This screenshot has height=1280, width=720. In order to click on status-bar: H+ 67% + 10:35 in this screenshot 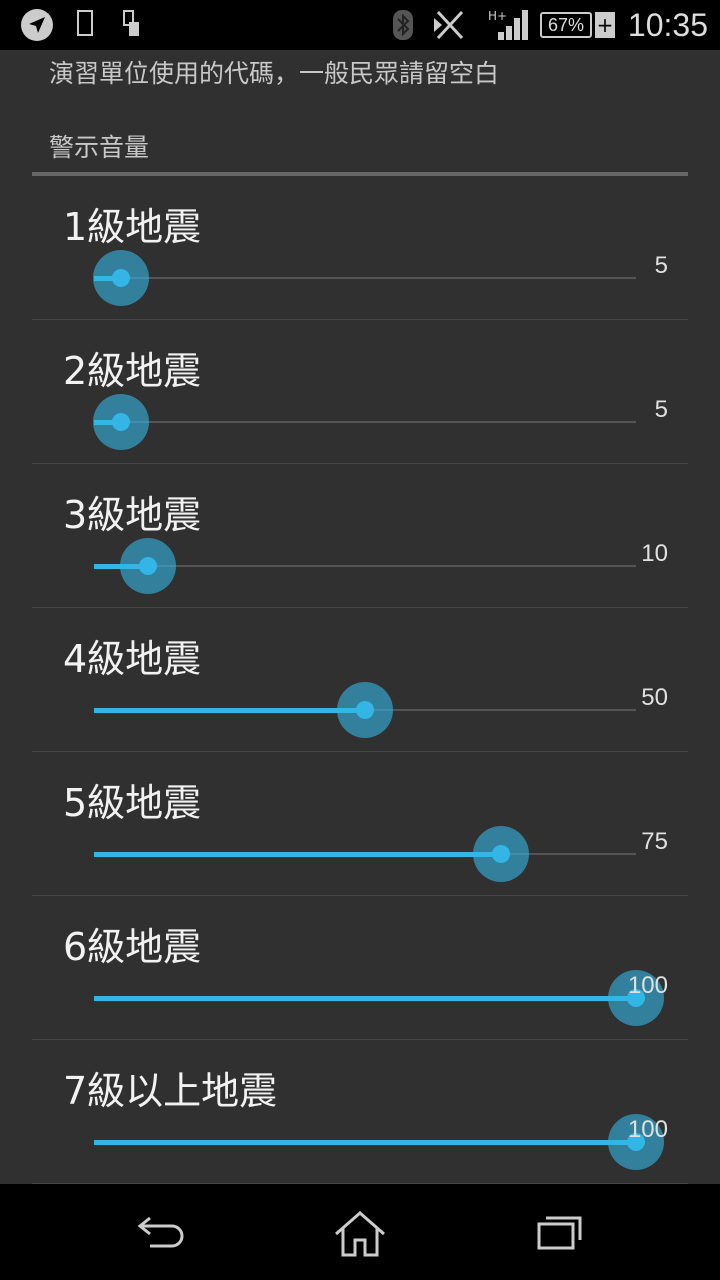, I will do `click(360, 25)`.